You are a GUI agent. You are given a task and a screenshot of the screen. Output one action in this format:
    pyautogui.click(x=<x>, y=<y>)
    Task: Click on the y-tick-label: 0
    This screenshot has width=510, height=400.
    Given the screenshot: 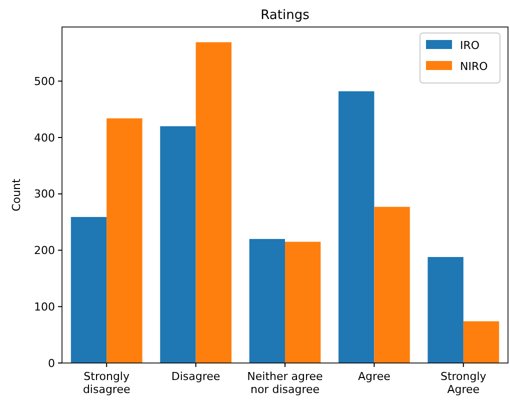 What is the action you would take?
    pyautogui.click(x=51, y=363)
    